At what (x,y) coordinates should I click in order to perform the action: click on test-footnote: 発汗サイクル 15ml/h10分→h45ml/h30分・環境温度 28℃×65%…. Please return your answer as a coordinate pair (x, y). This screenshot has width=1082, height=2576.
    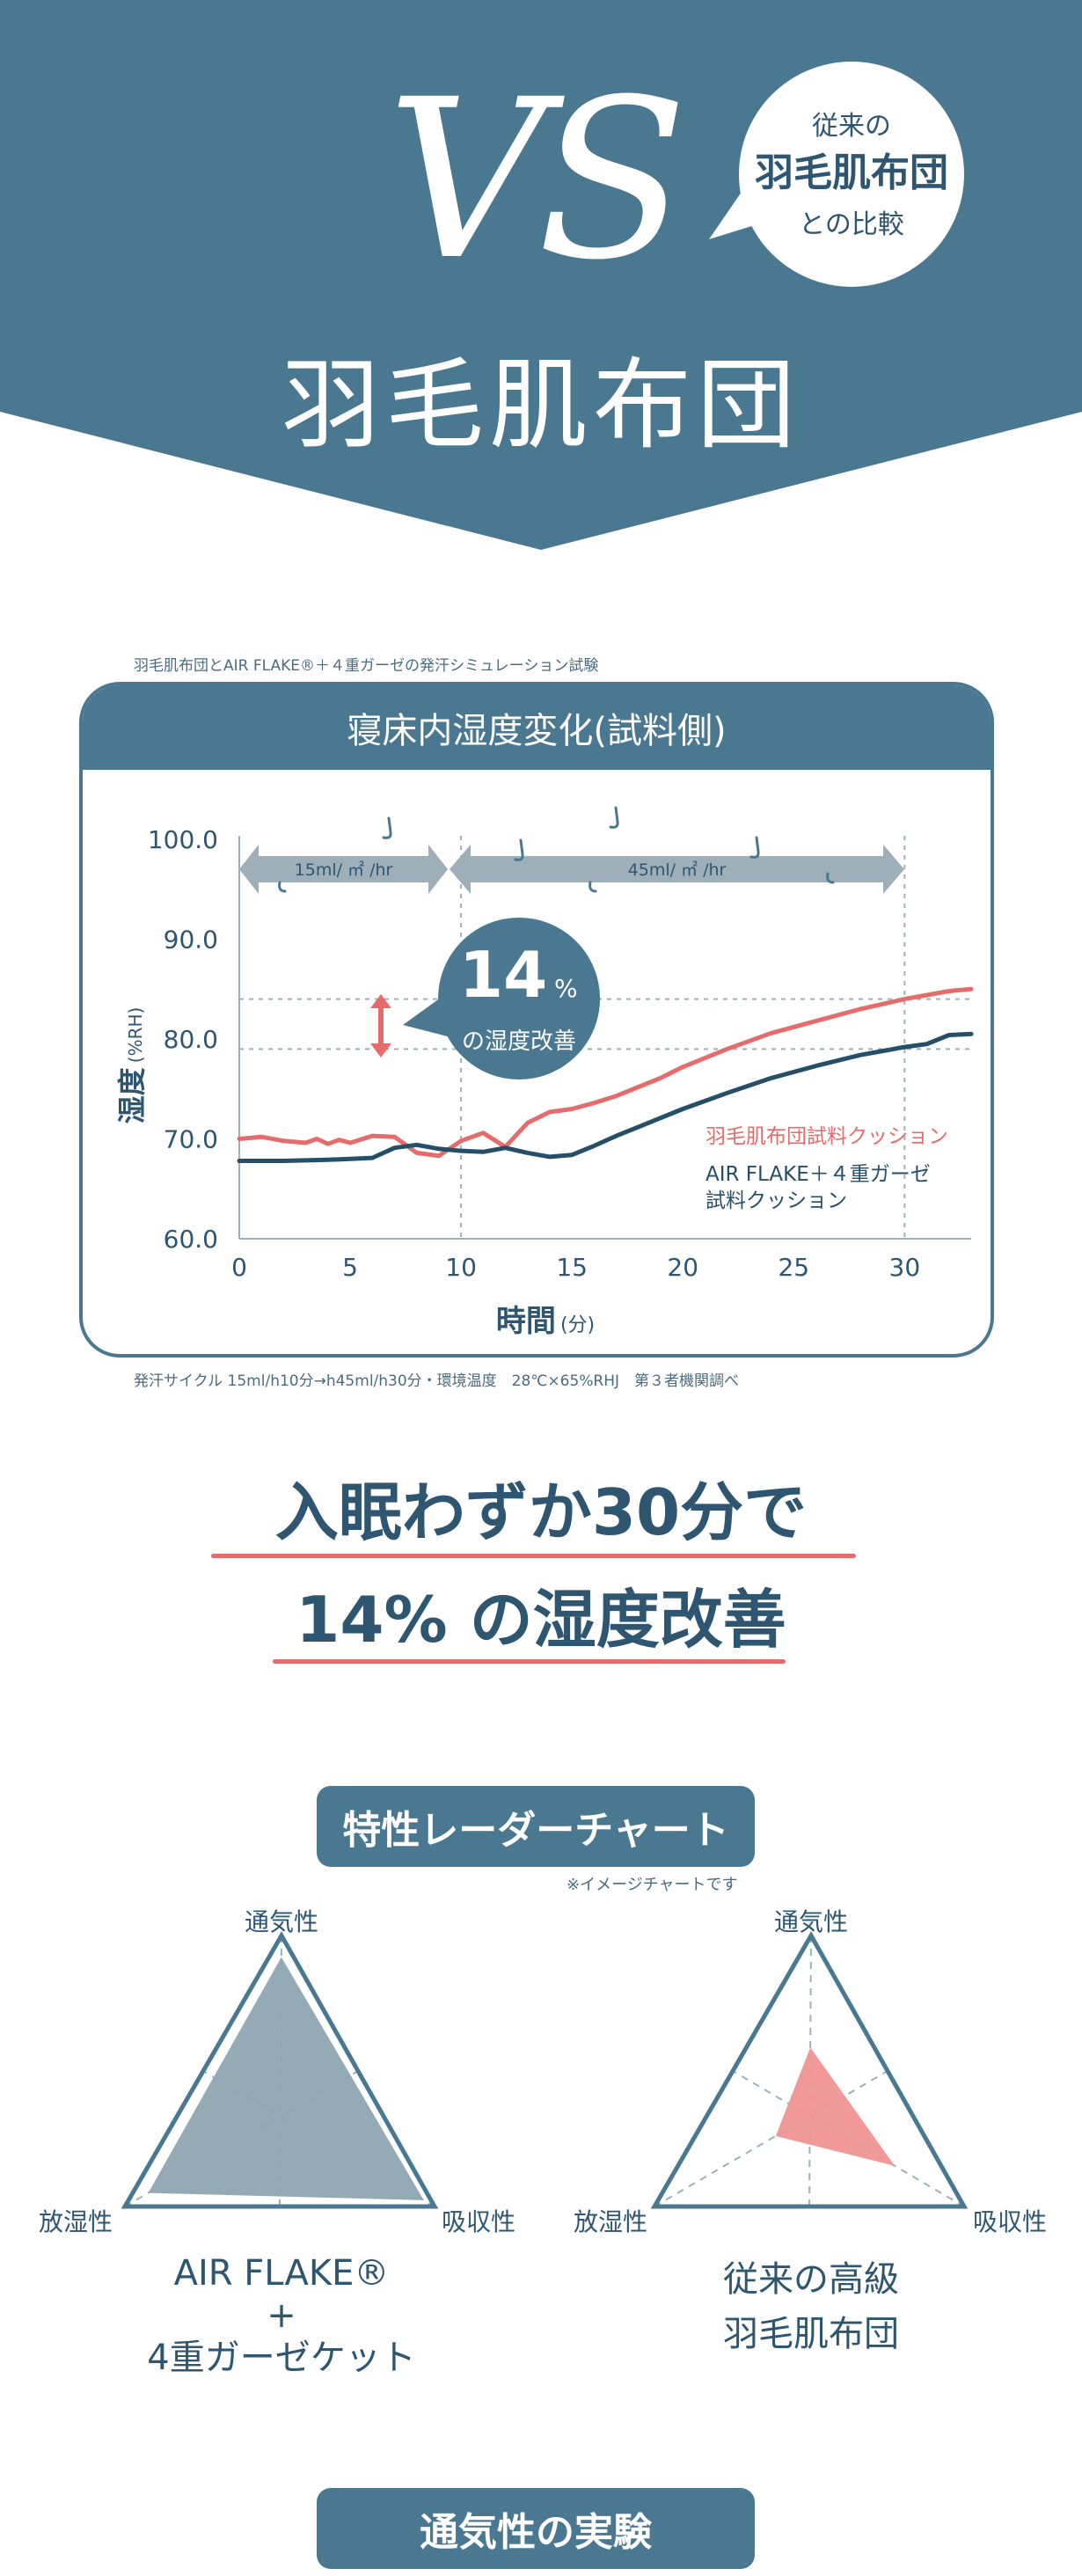
    Looking at the image, I should click on (437, 1381).